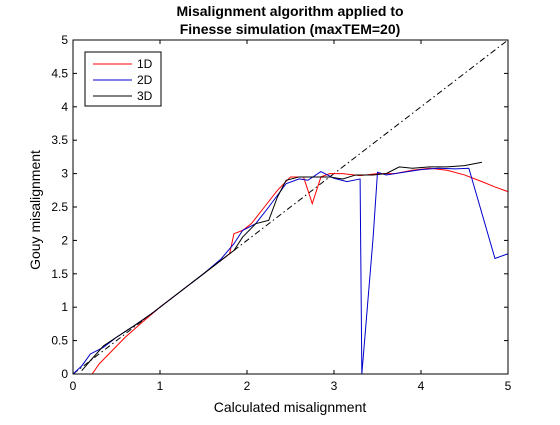 This screenshot has height=425, width=560. Describe the element at coordinates (59, 140) in the screenshot. I see `y-tick-label: 3.5` at that location.